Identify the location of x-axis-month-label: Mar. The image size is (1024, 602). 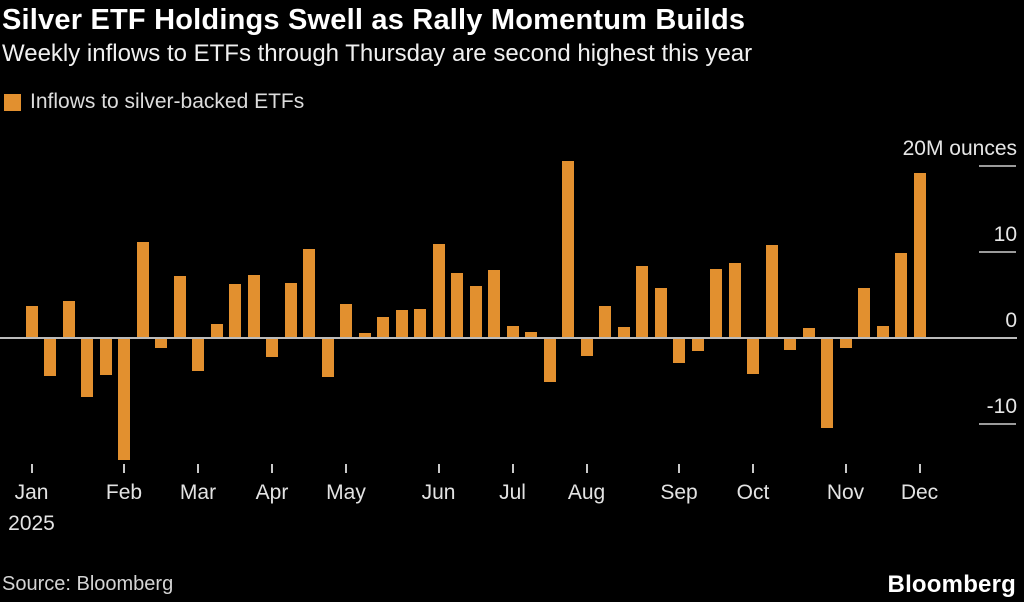
(198, 492).